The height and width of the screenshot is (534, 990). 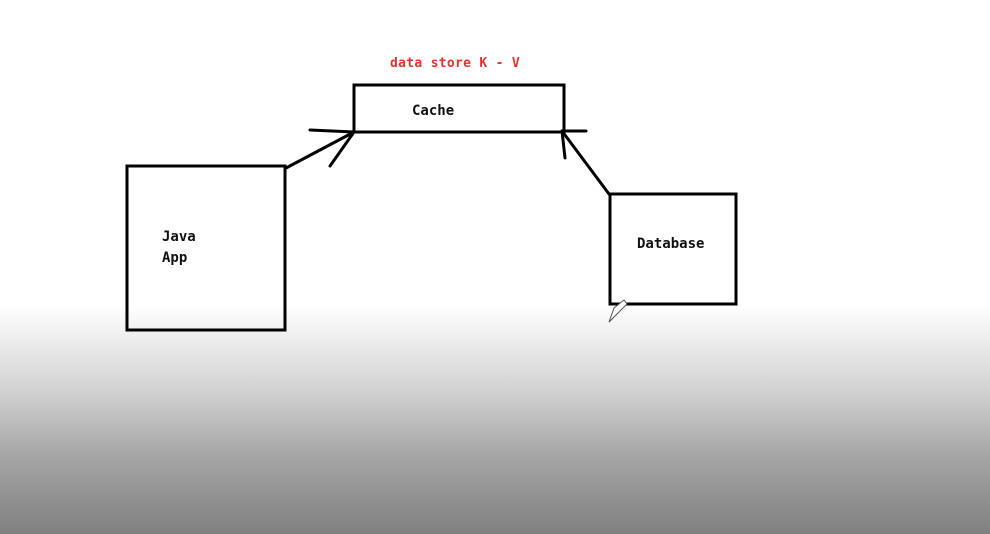 What do you see at coordinates (320, 149) in the screenshot?
I see `java-to-cache-arrow` at bounding box center [320, 149].